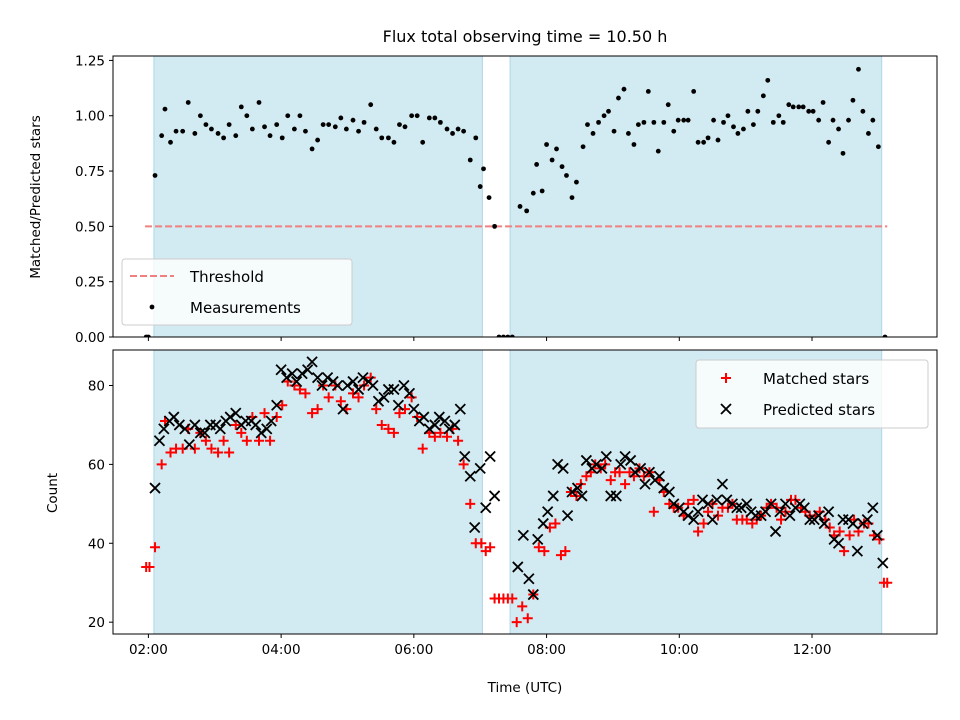 The height and width of the screenshot is (720, 960). What do you see at coordinates (413, 650) in the screenshot?
I see `x-tick-label: 06:00` at bounding box center [413, 650].